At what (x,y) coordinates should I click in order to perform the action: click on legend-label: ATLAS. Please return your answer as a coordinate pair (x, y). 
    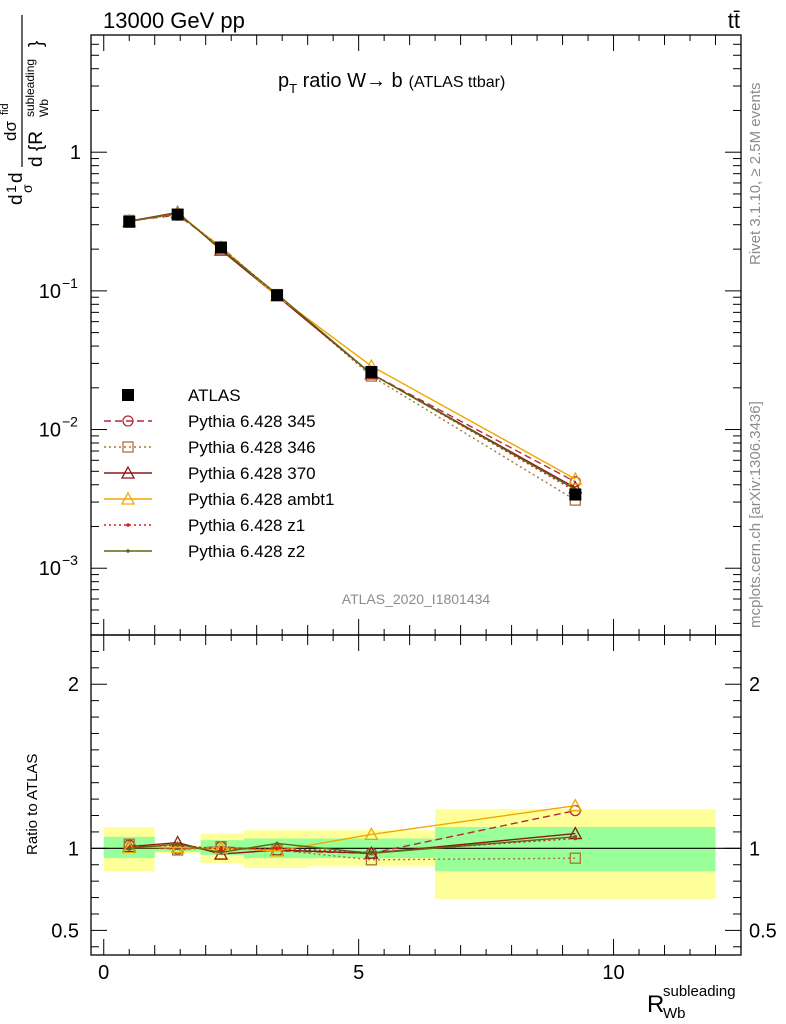
    Looking at the image, I should click on (214, 395).